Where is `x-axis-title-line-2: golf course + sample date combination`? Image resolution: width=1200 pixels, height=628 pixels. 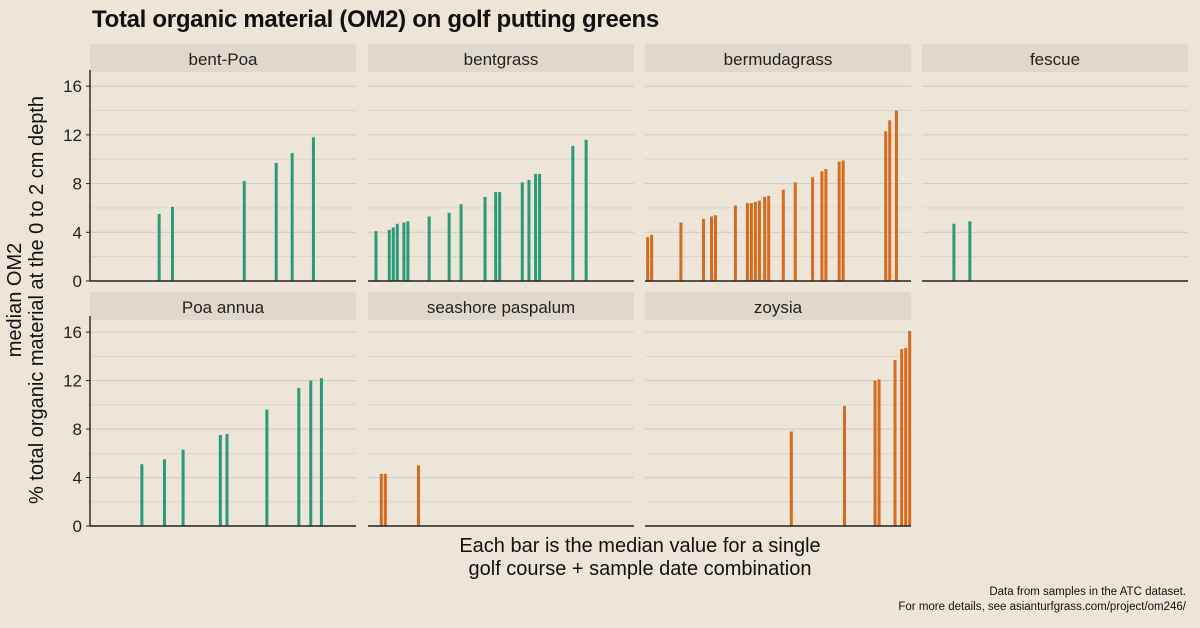
x-axis-title-line-2: golf course + sample date combination is located at coordinates (640, 569).